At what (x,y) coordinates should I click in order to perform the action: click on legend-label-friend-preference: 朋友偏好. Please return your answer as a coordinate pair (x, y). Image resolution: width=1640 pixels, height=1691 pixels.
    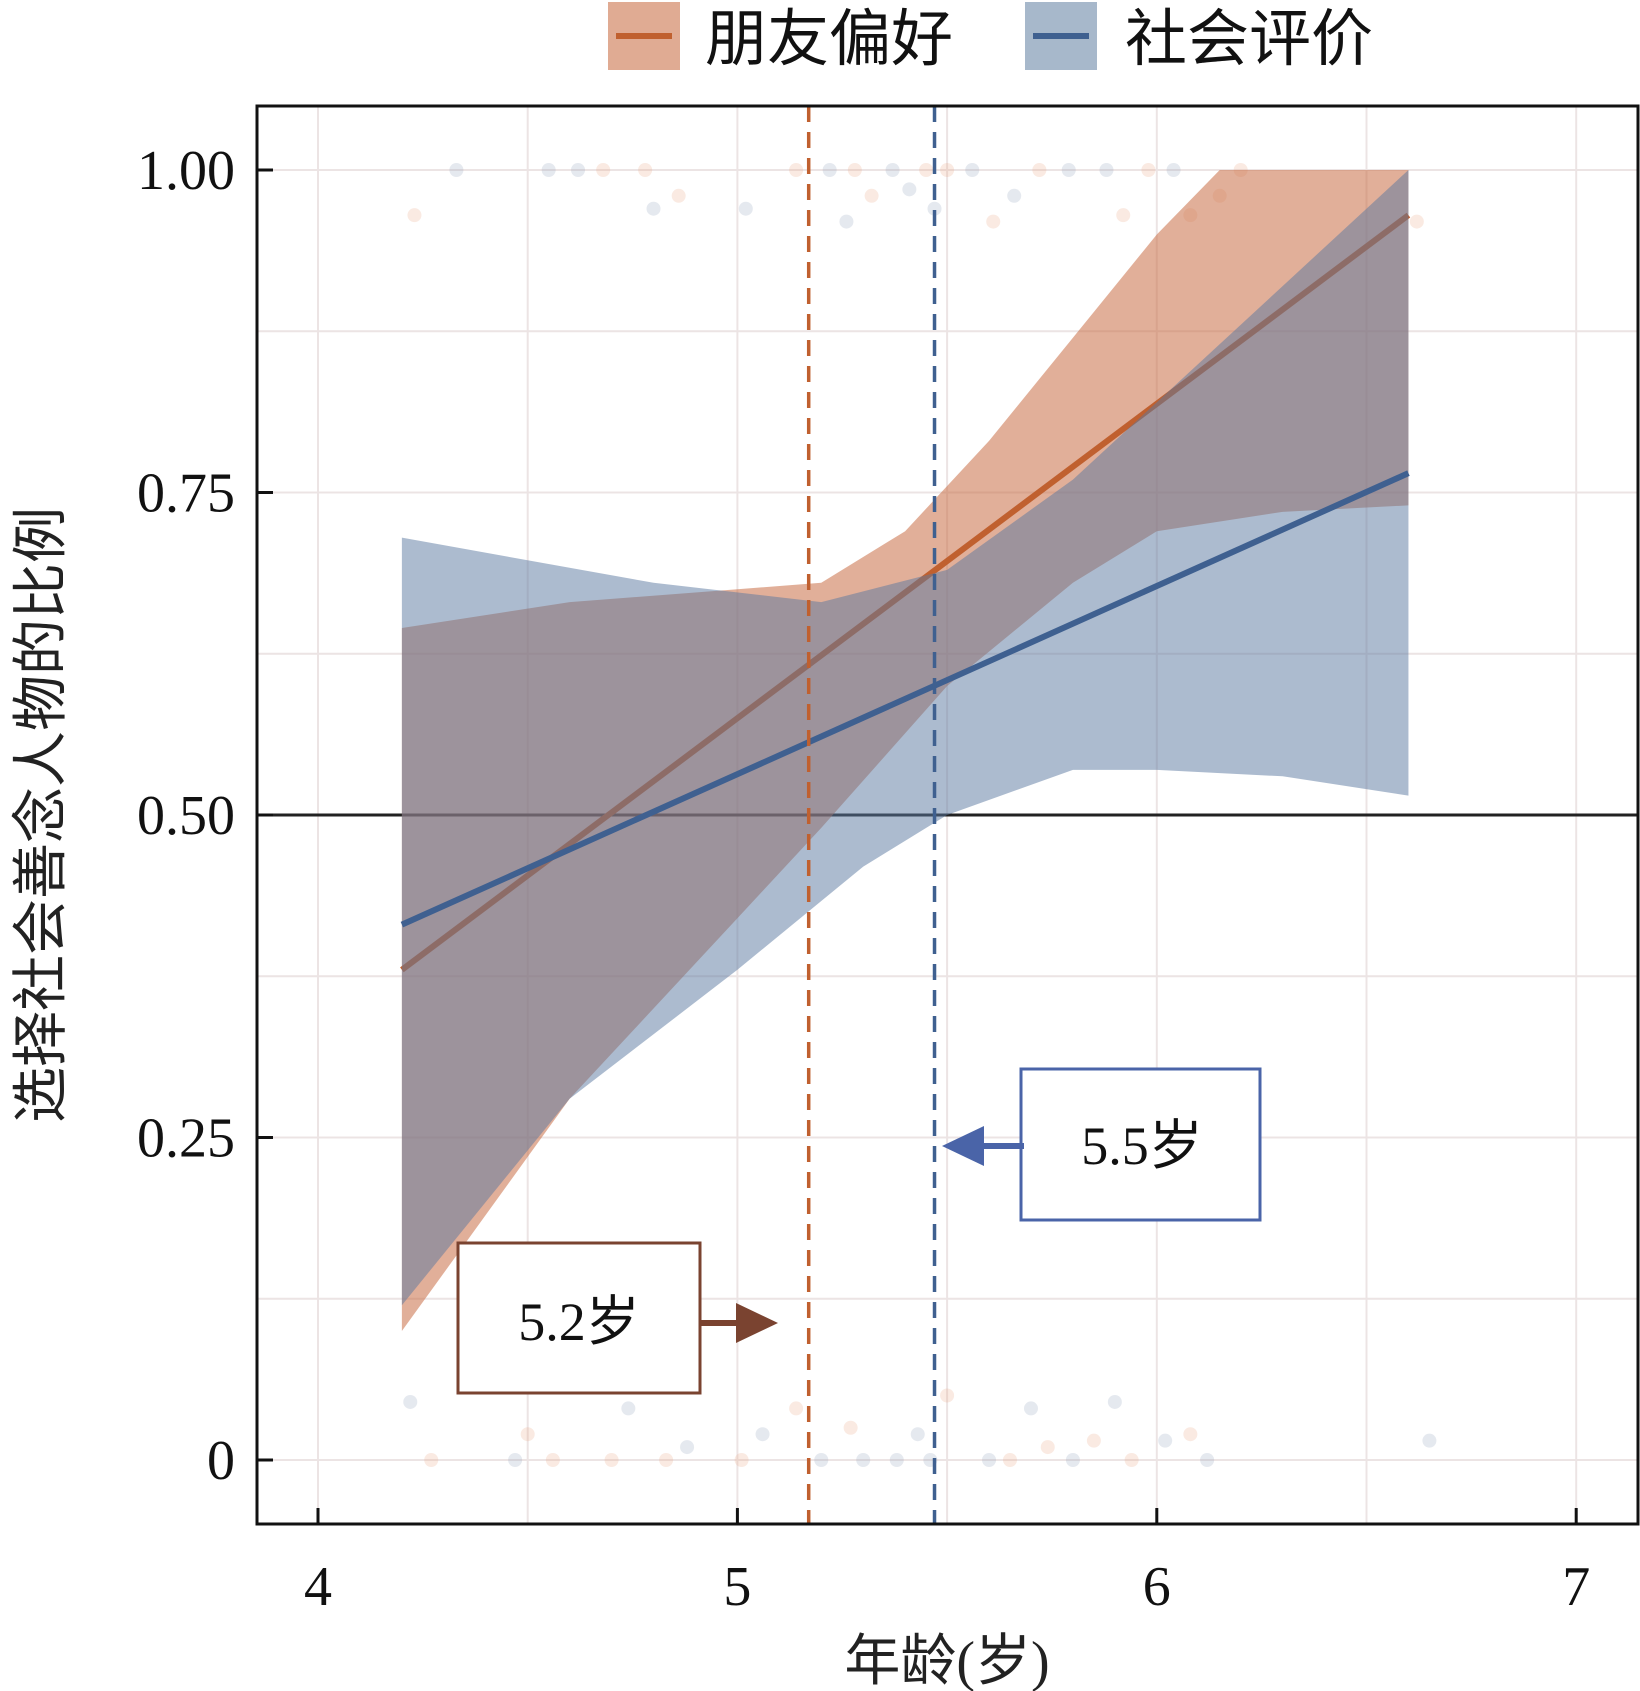
    Looking at the image, I should click on (829, 40).